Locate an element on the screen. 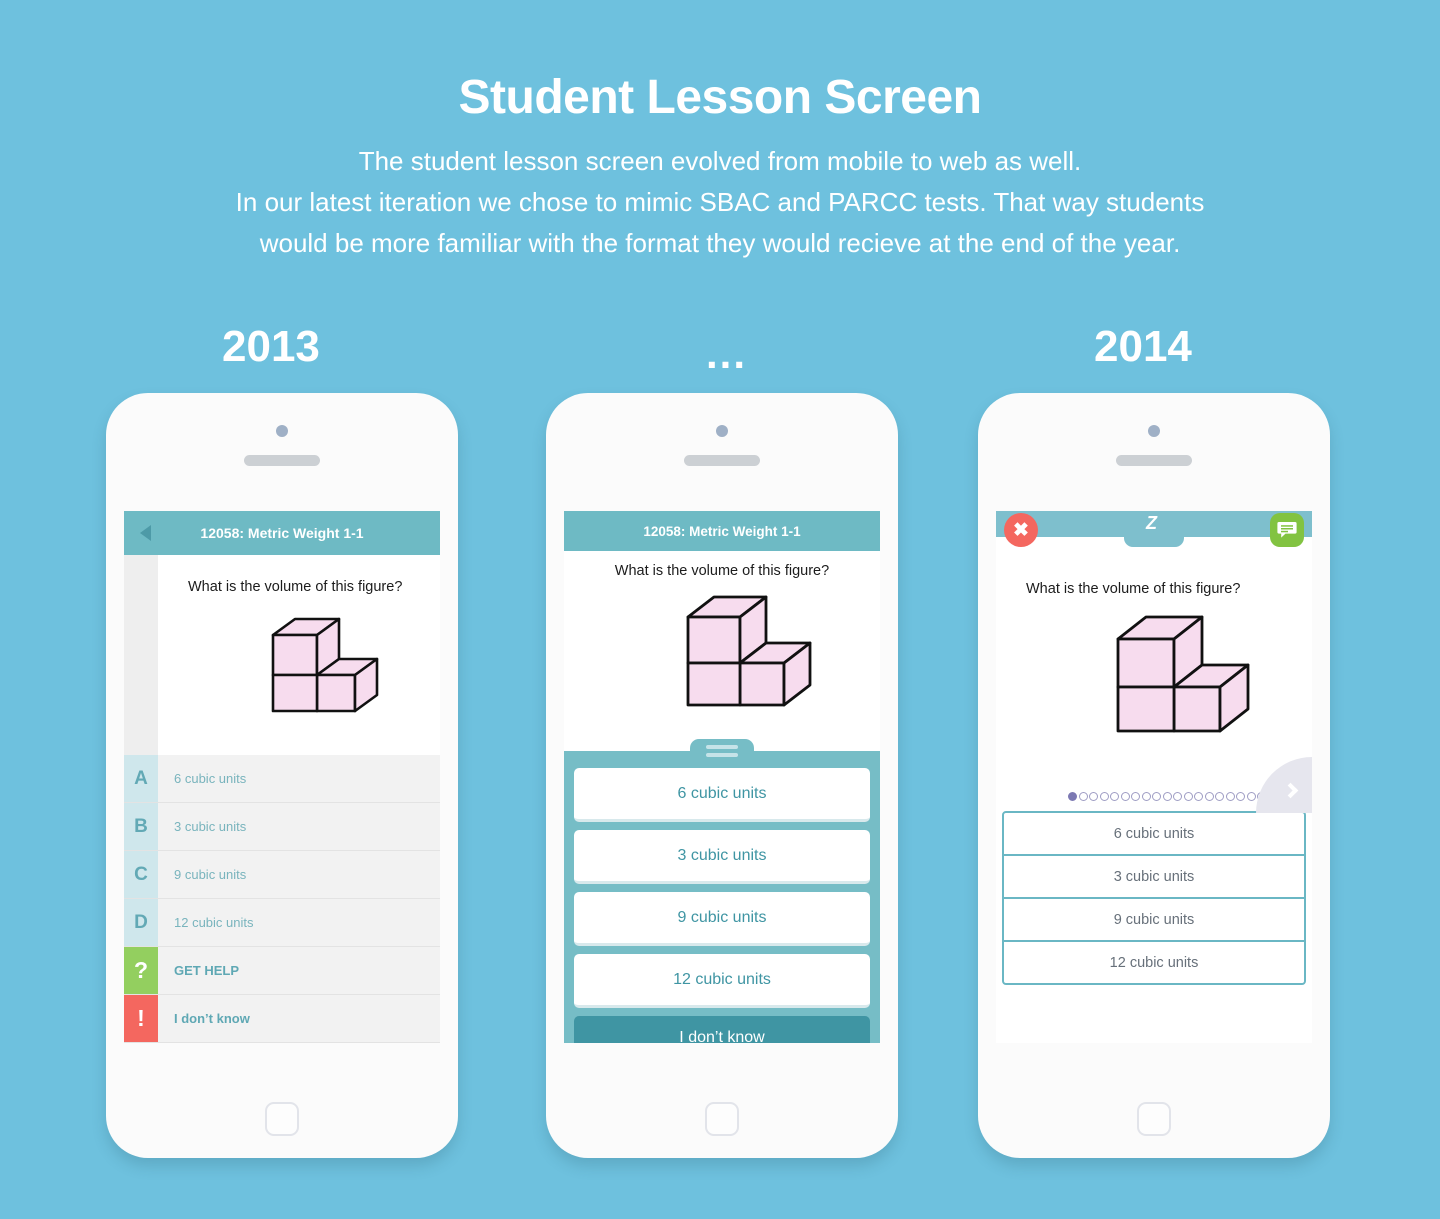 The height and width of the screenshot is (1219, 1440). answer-row-c: C 9 cubic units is located at coordinates (282, 875).